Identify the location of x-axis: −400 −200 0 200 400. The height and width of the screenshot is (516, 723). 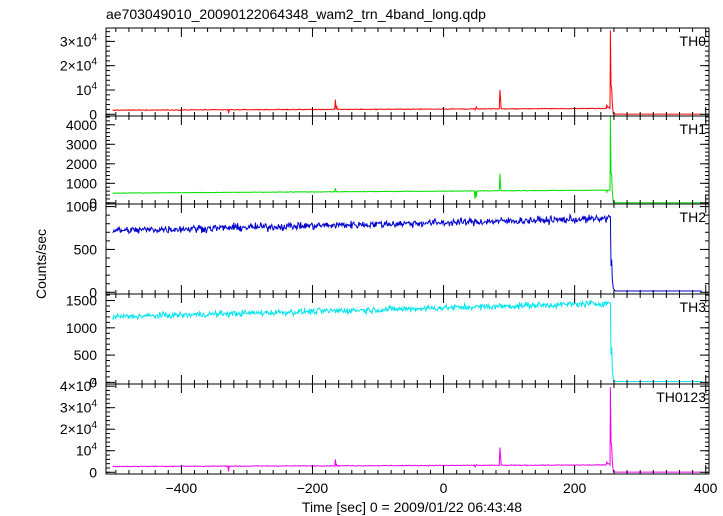
(442, 488).